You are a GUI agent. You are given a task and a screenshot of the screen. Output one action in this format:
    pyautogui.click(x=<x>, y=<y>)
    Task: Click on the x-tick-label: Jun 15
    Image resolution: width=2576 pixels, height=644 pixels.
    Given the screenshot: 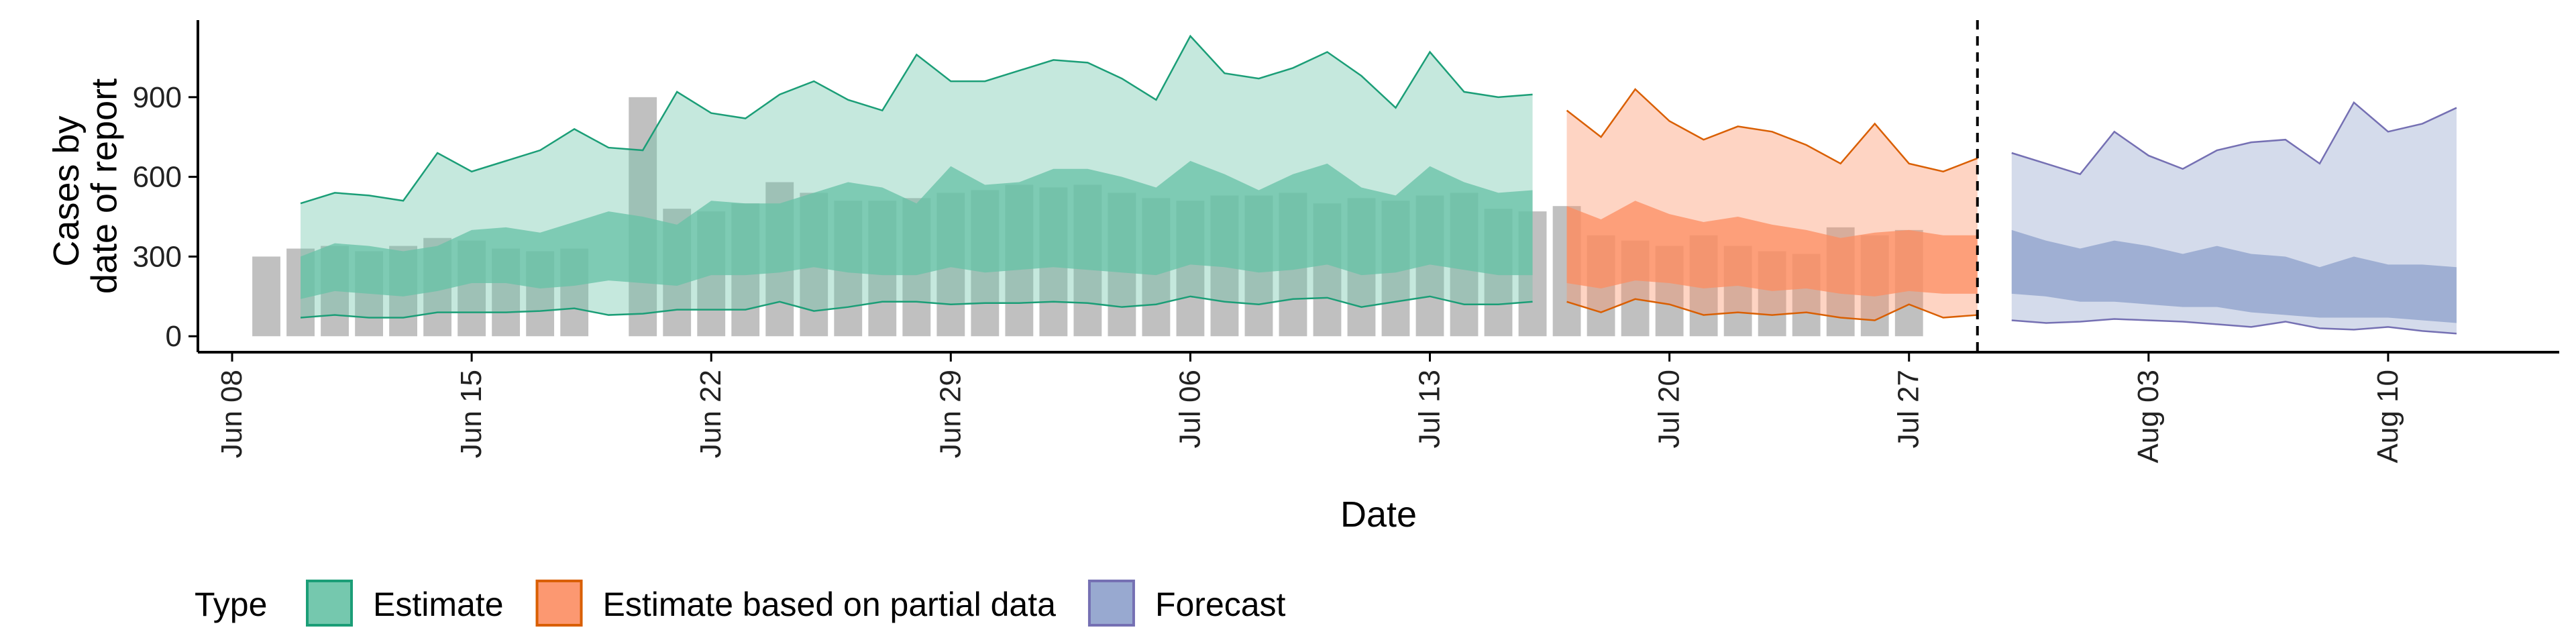 What is the action you would take?
    pyautogui.click(x=471, y=414)
    